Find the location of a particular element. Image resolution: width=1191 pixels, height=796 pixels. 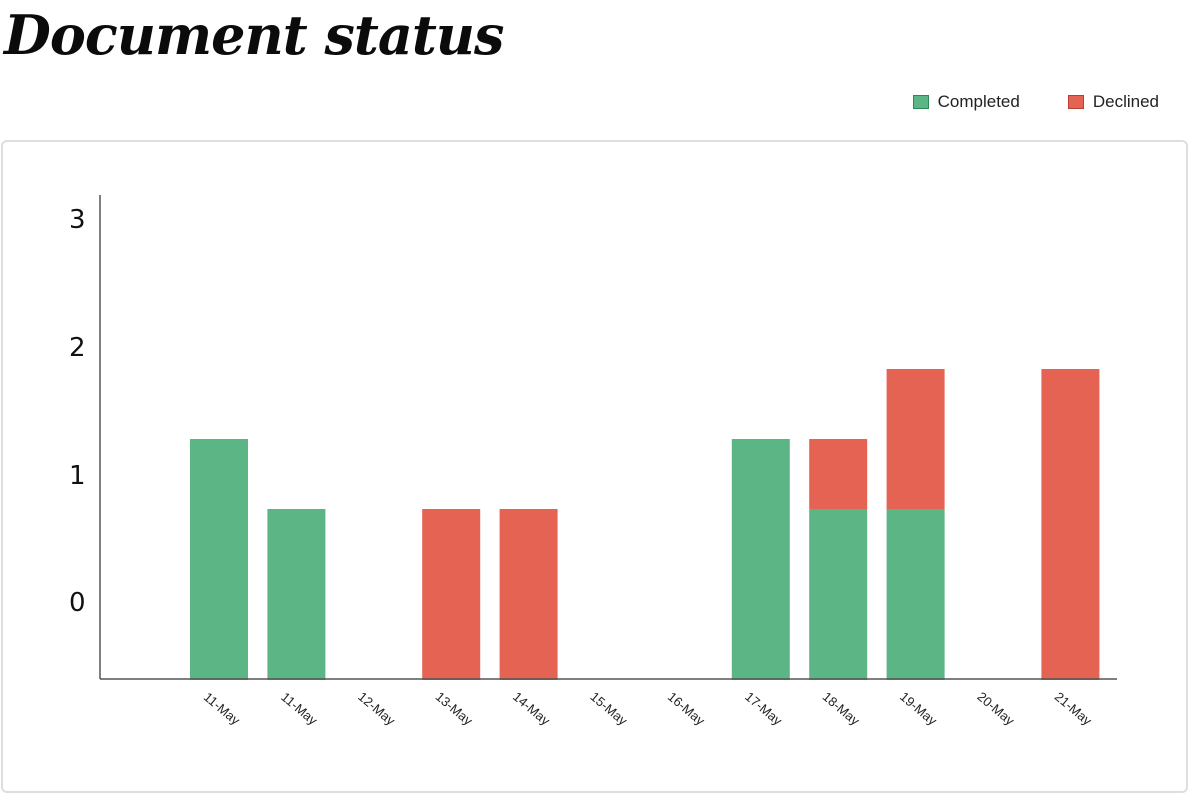

chart-title: Document status is located at coordinates (254, 35).